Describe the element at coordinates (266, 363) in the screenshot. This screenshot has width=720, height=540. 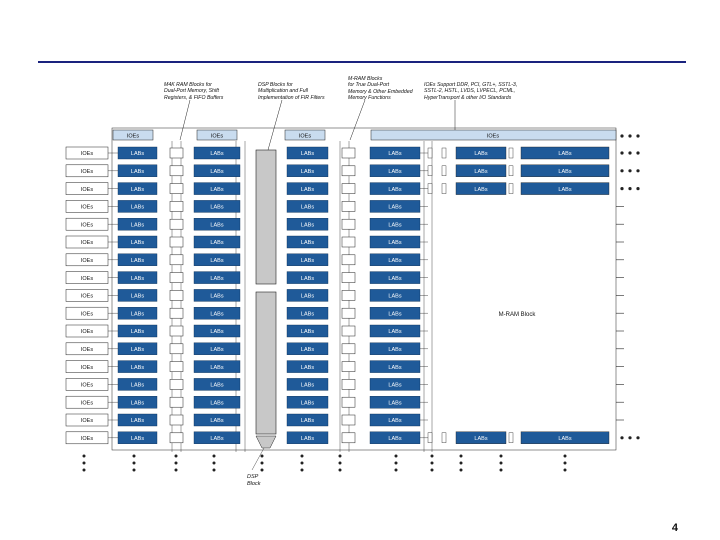
I see `dsp-block-lower` at that location.